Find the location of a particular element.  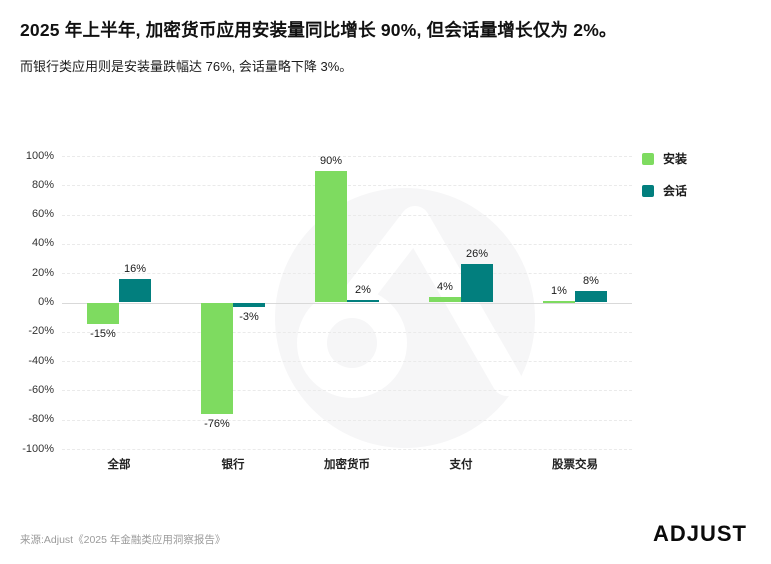

legend-item-session: 会话 is located at coordinates (664, 190).